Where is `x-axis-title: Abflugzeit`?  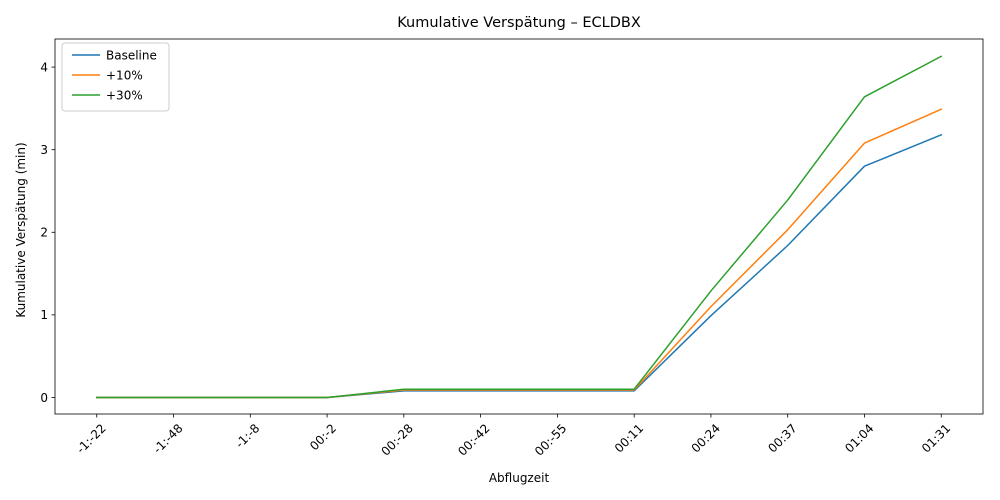
x-axis-title: Abflugzeit is located at coordinates (519, 478).